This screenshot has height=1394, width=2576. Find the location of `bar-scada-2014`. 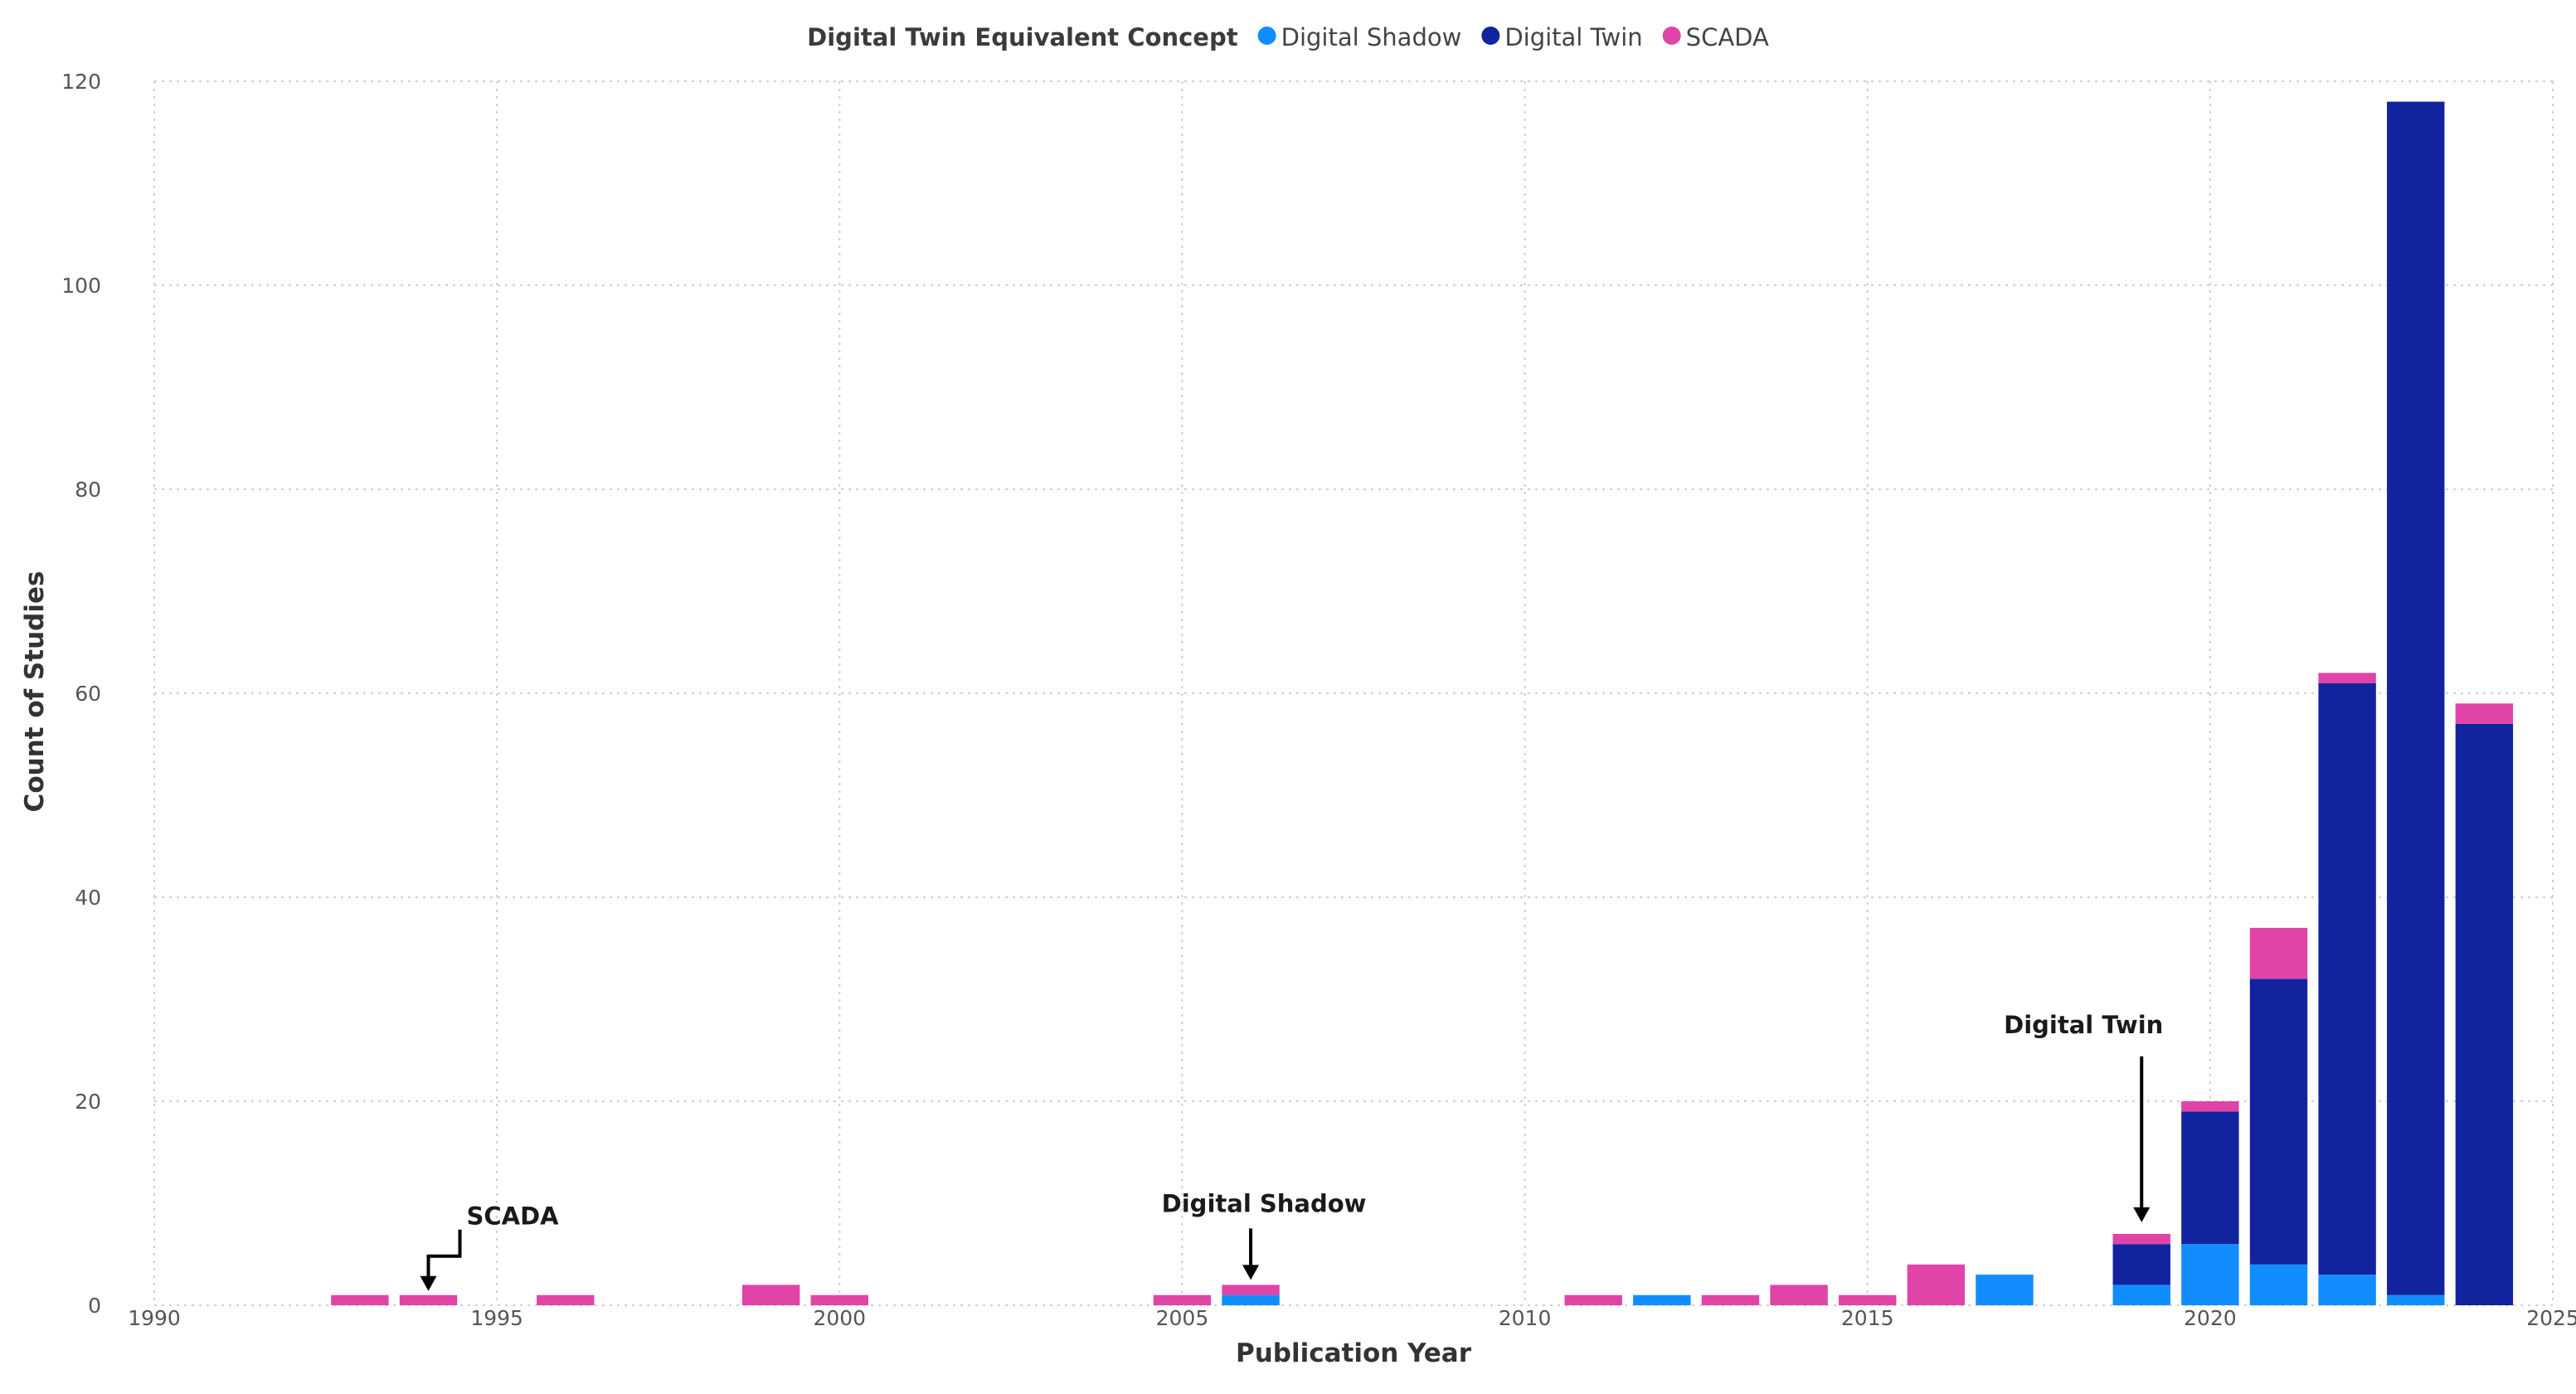

bar-scada-2014 is located at coordinates (1799, 1295).